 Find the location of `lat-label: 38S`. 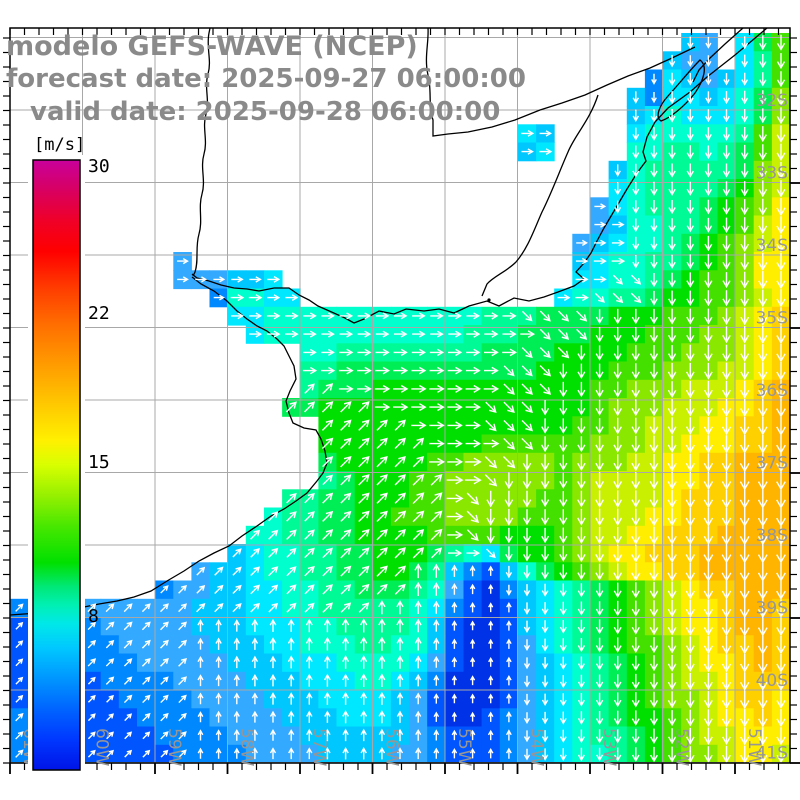

lat-label: 38S is located at coordinates (772, 536).